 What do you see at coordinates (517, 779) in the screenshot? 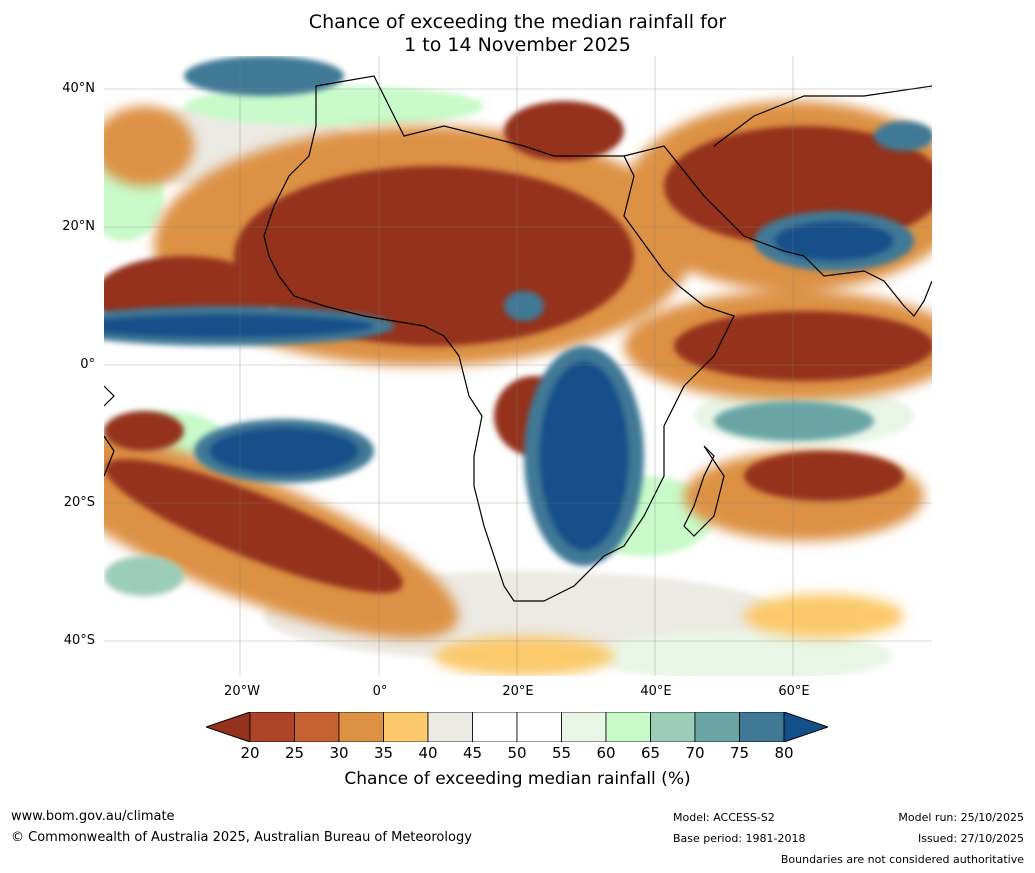
I see `colorbar-label: Chance of exceeding median rainfall (%)` at bounding box center [517, 779].